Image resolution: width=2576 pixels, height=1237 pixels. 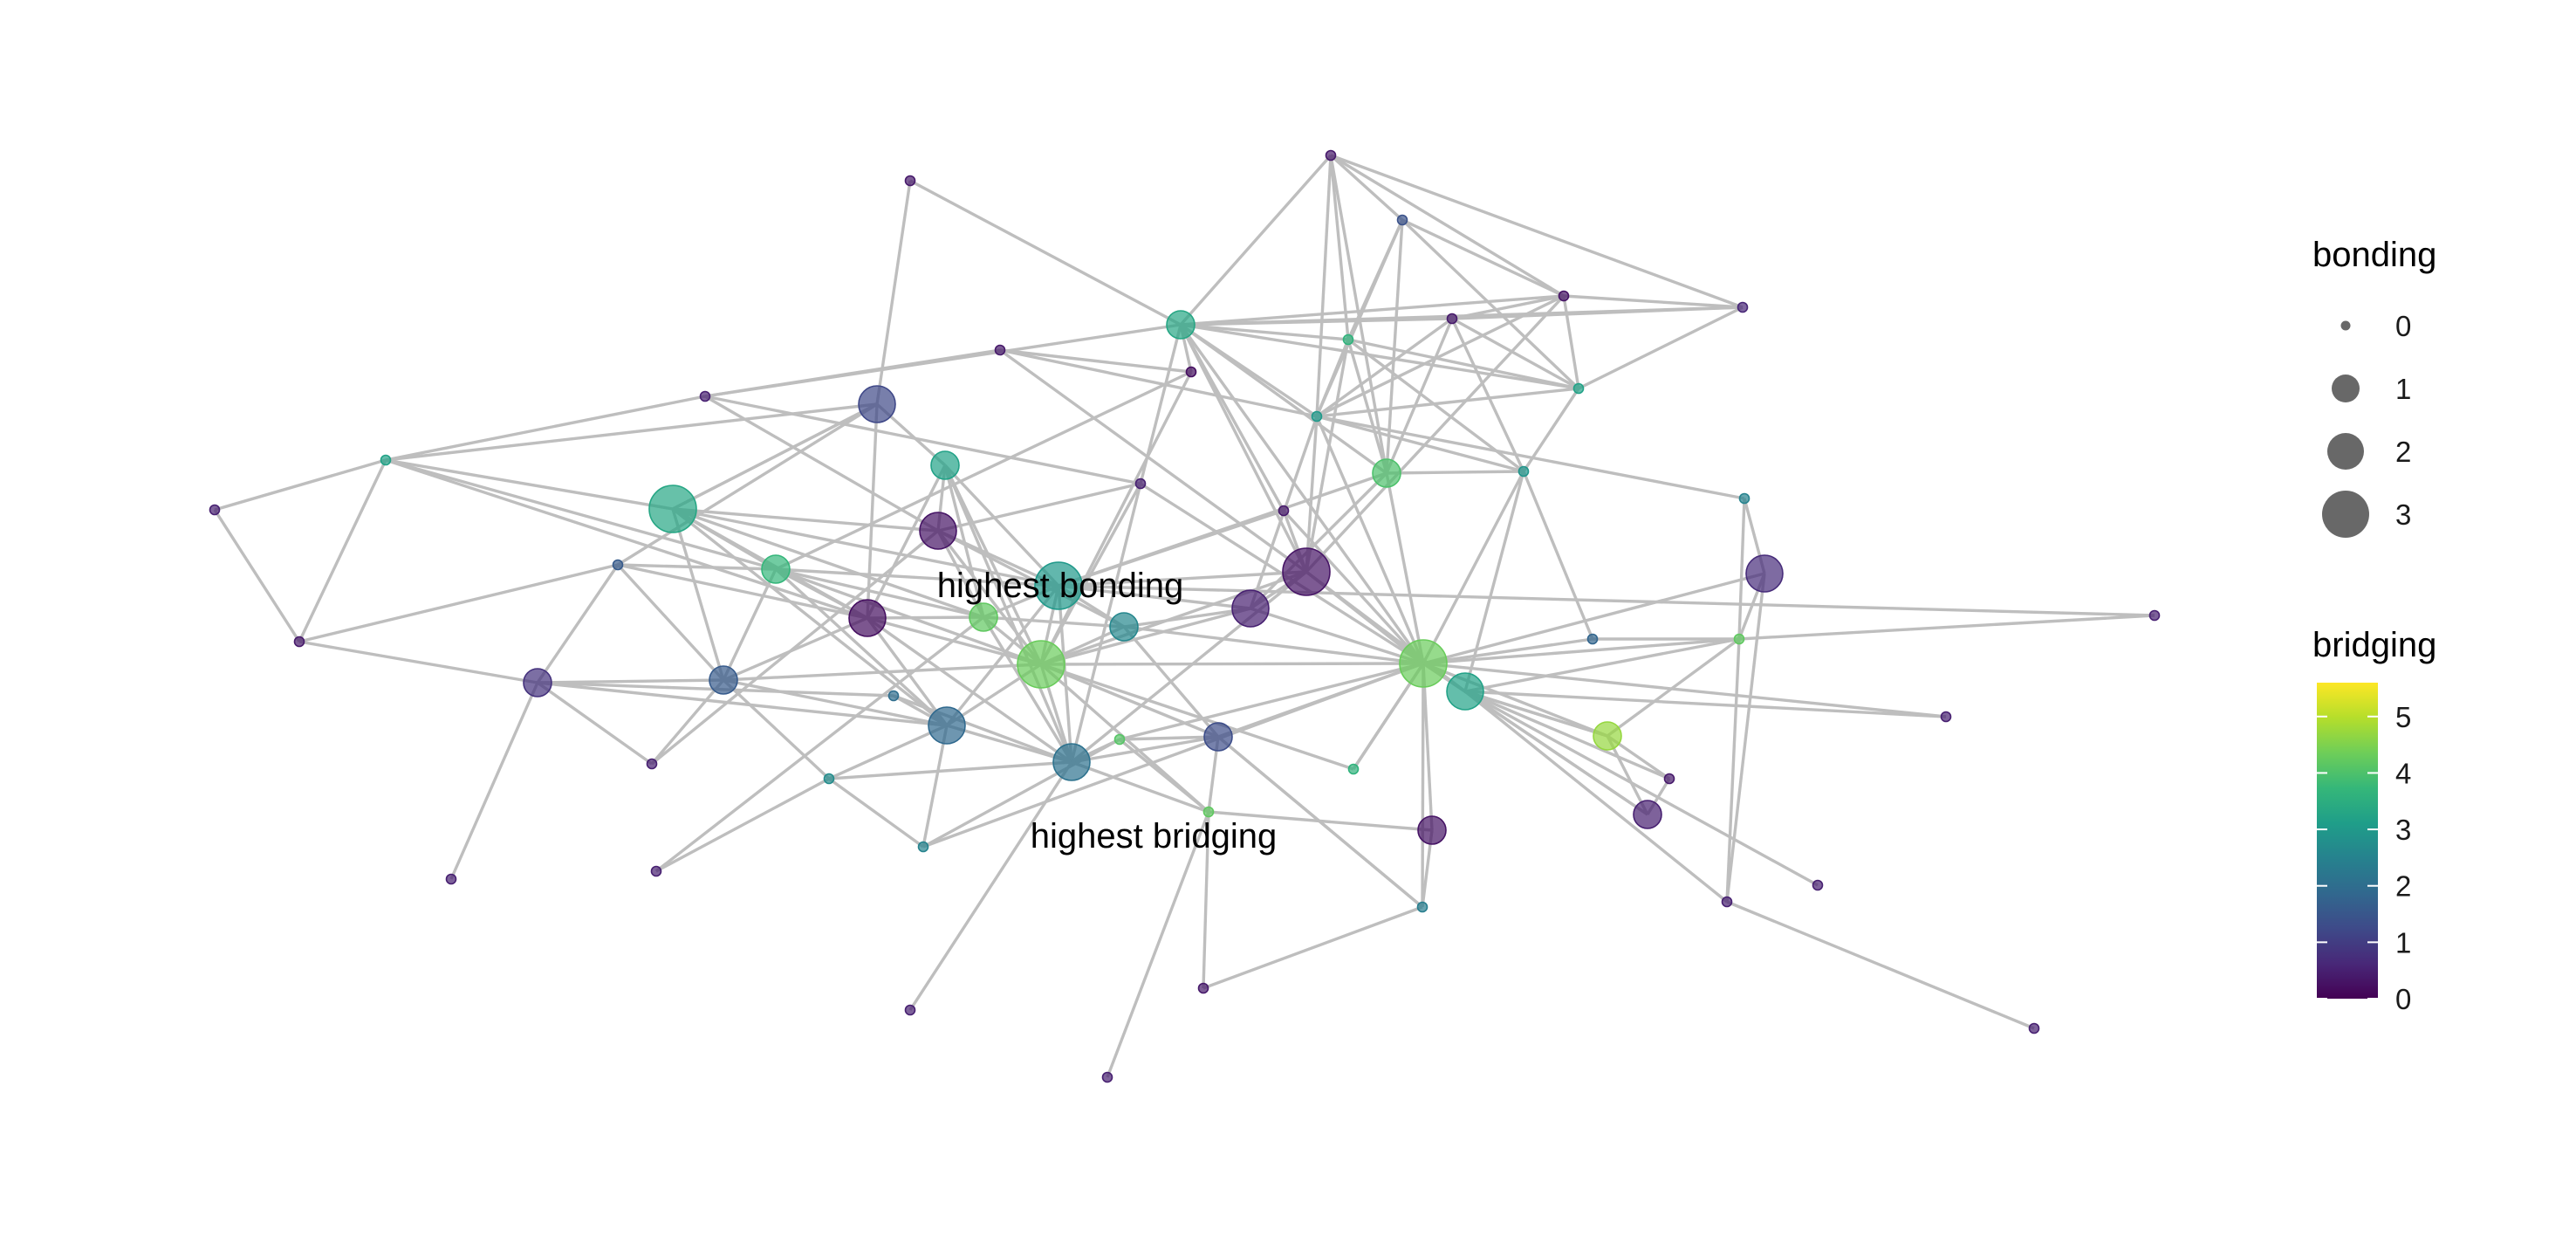 I want to click on highest-bonding-label: highest bonding, so click(x=1060, y=586).